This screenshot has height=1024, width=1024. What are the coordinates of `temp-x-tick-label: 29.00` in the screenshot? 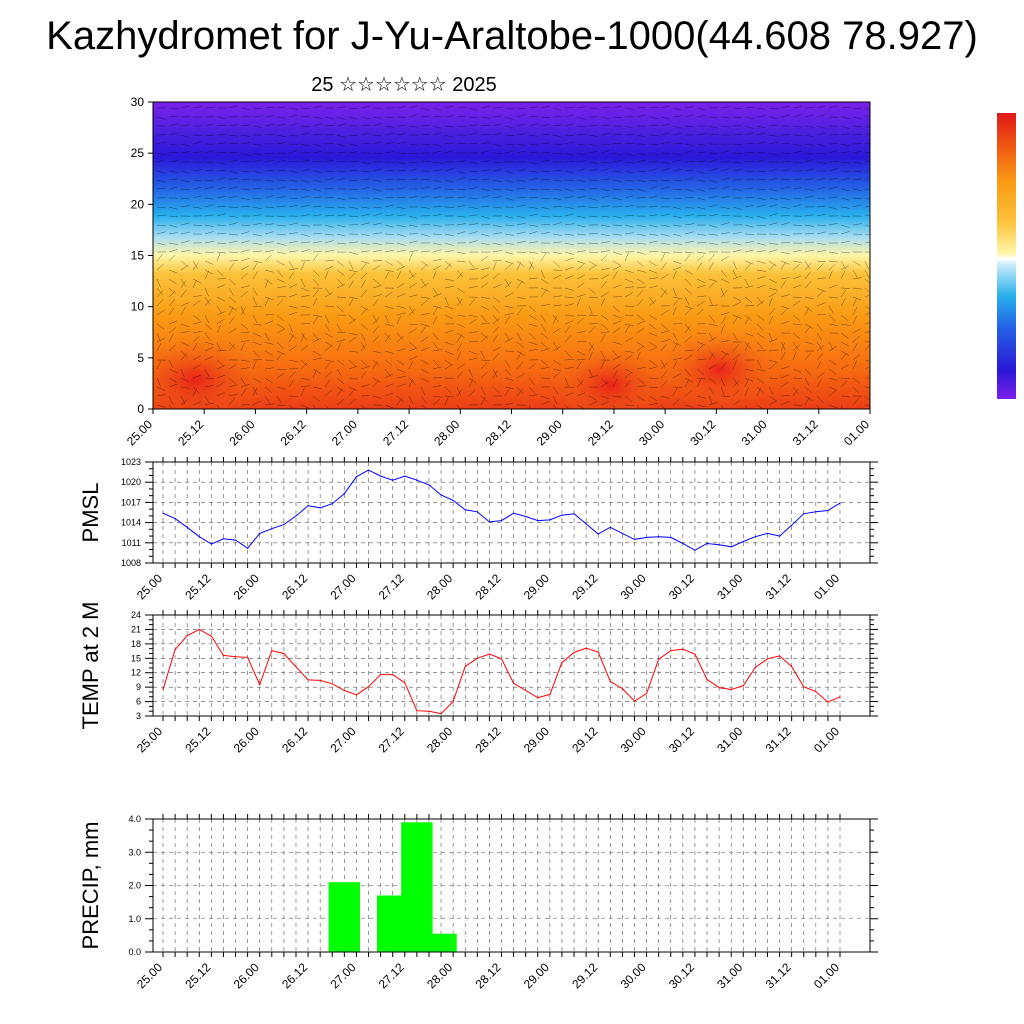 It's located at (536, 739).